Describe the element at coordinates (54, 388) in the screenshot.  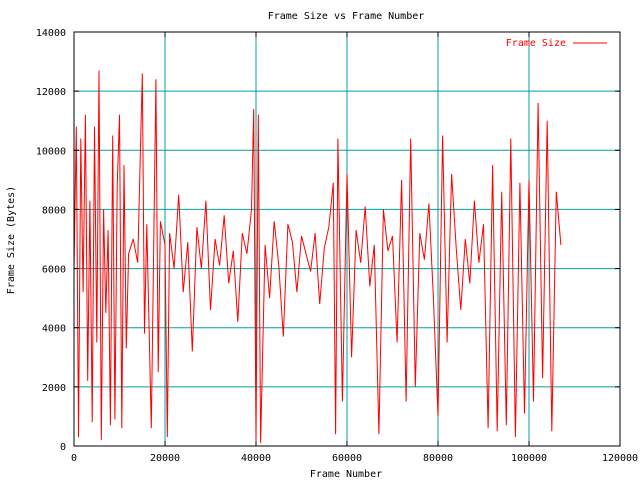
I see `y-tick-label: 2000` at that location.